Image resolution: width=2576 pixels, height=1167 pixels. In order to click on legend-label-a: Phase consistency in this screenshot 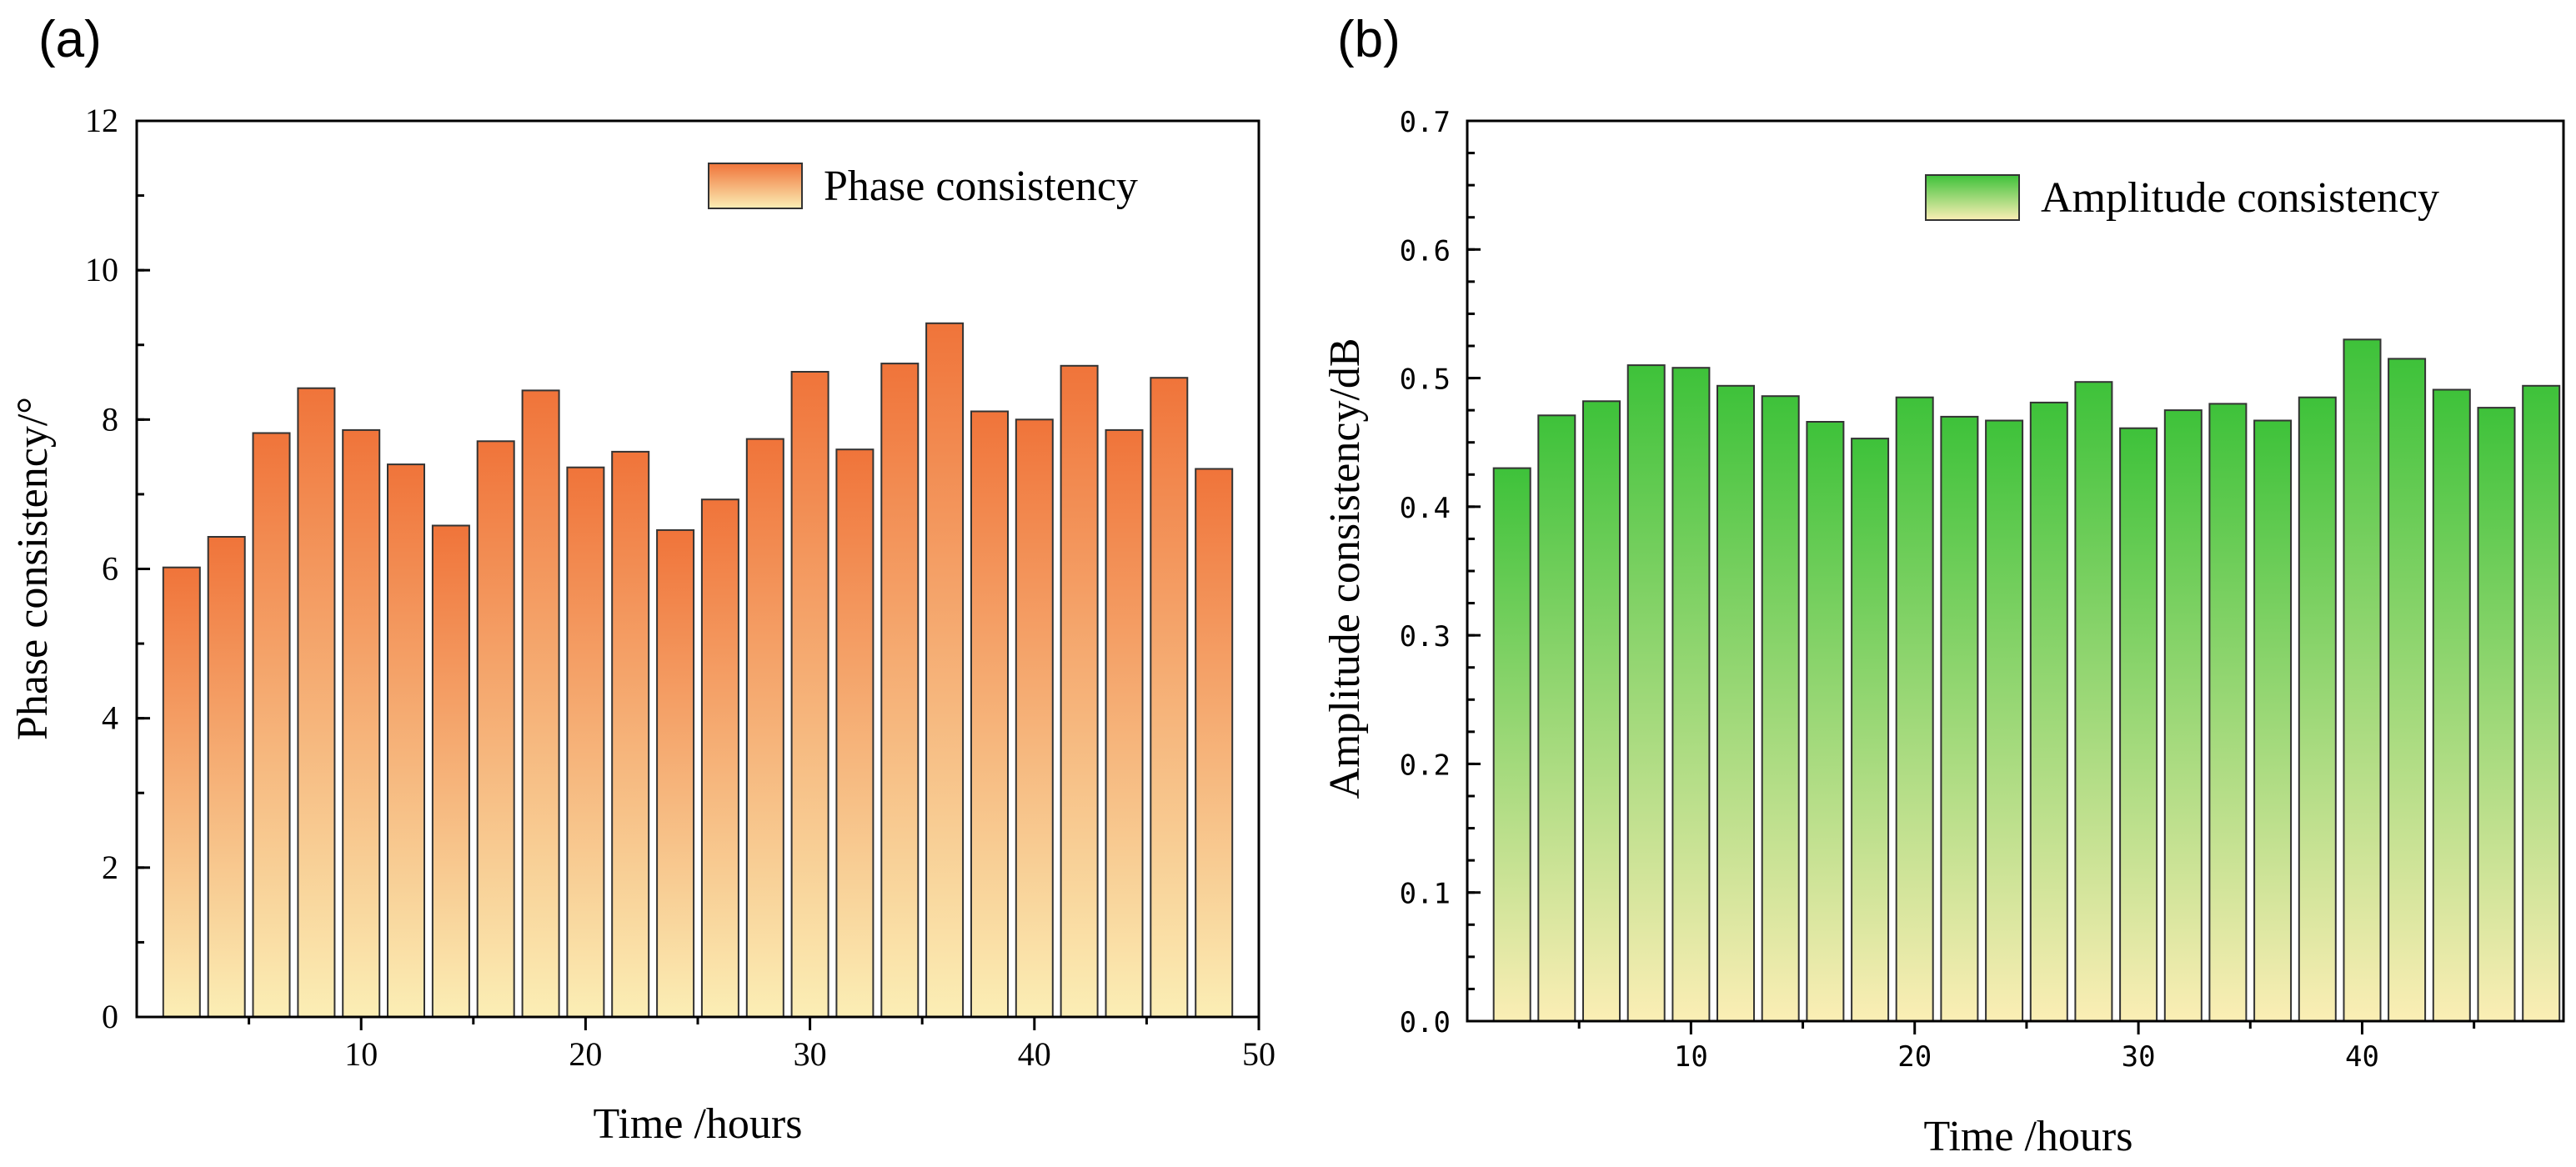, I will do `click(981, 186)`.